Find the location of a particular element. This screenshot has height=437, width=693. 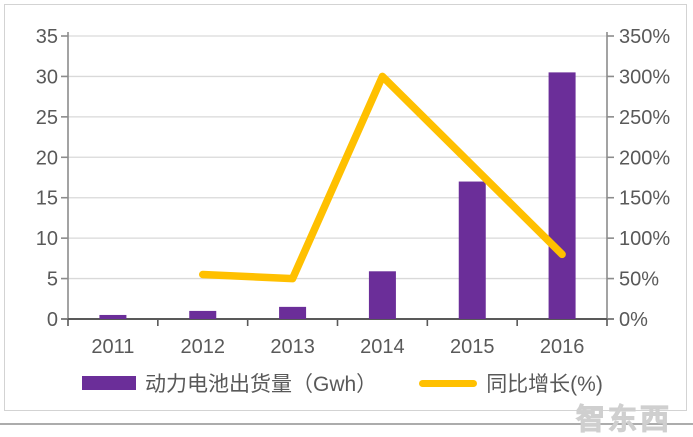

watermark-text: 智东西 is located at coordinates (624, 420).